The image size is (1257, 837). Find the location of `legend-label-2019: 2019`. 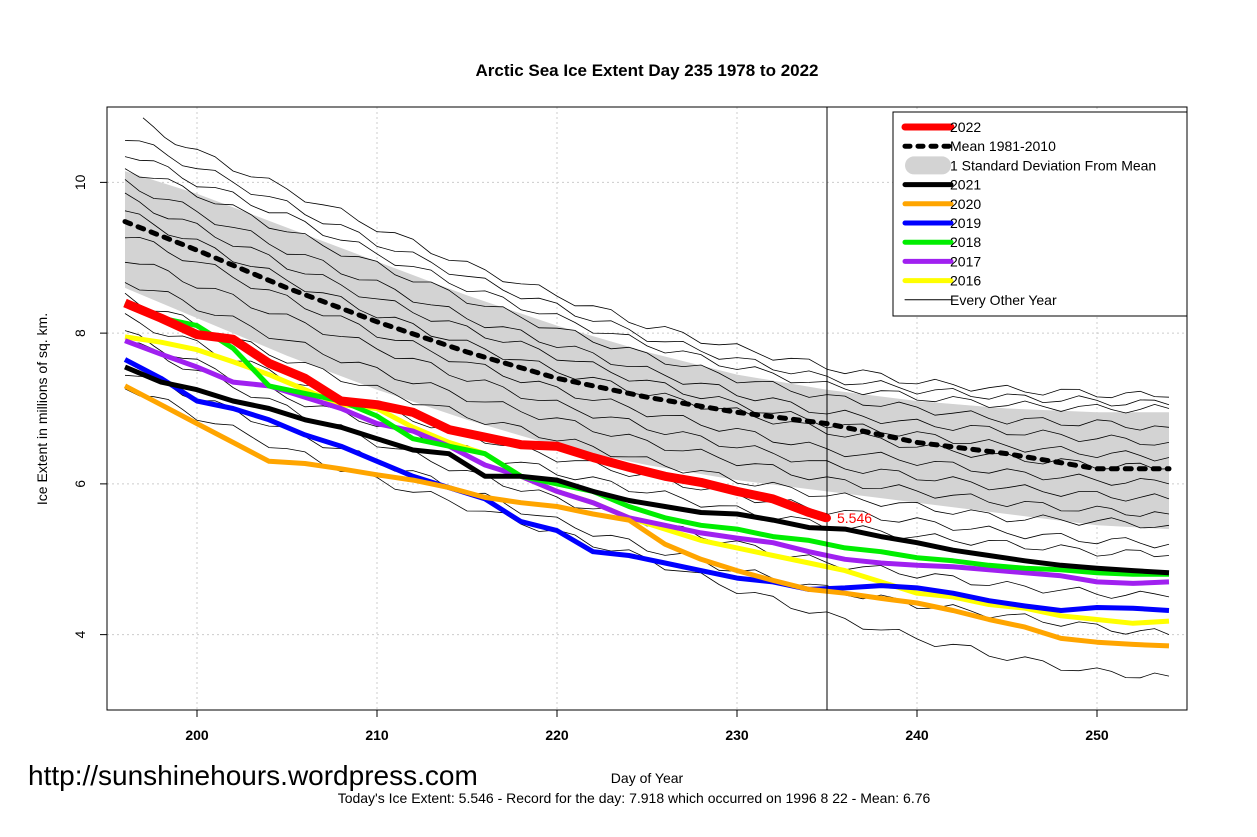

legend-label-2019: 2019 is located at coordinates (965, 223).